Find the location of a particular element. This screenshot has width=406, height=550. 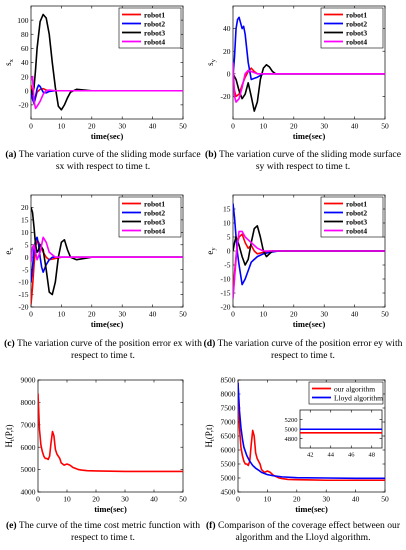

y-tick-label: 60 is located at coordinates (25, 48).